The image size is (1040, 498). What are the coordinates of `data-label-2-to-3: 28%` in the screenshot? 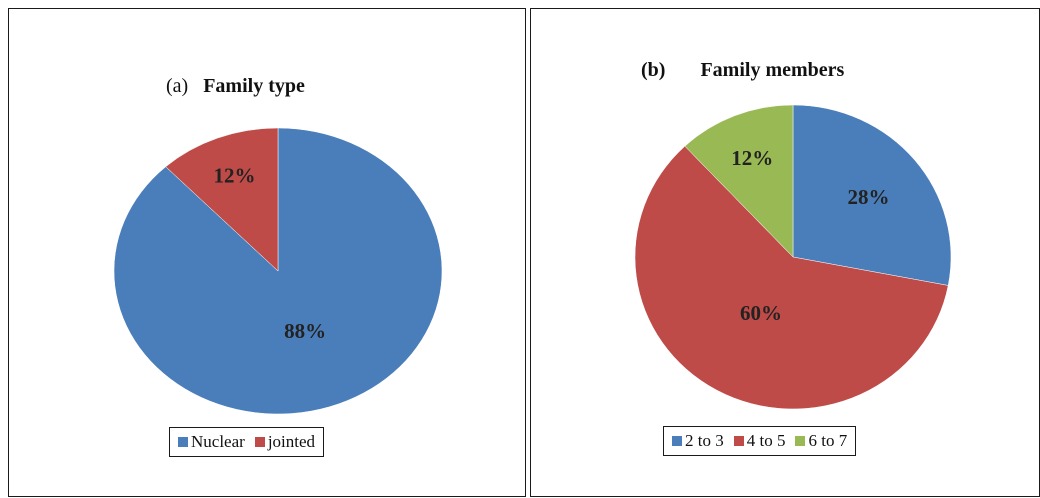 It's located at (868, 197).